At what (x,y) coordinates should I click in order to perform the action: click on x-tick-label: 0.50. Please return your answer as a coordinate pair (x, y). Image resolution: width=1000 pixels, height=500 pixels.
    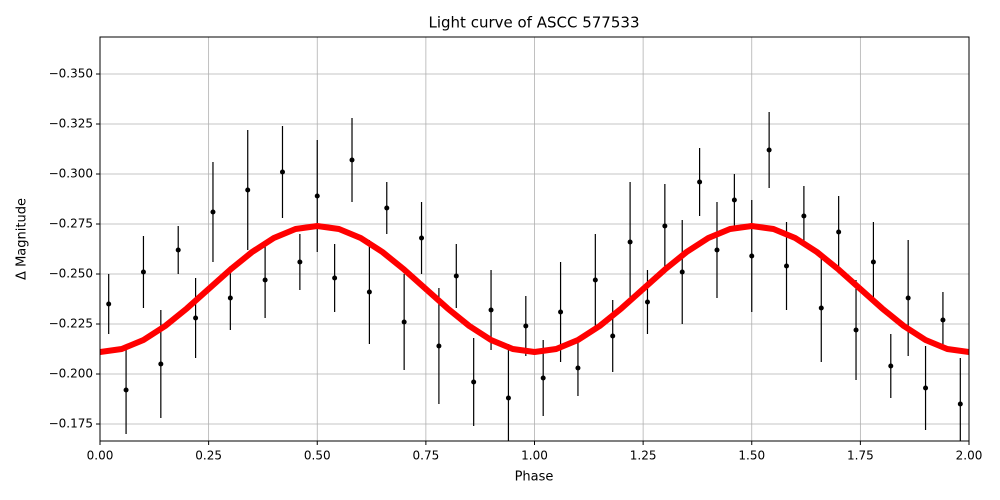
    Looking at the image, I should click on (317, 456).